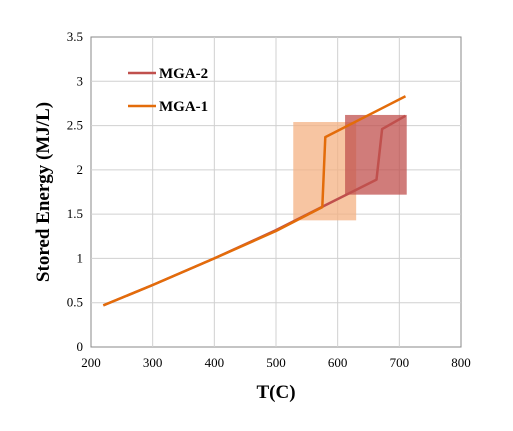 The width and height of the screenshot is (513, 431). I want to click on legend: MGA-2 MGA-1, so click(168, 90).